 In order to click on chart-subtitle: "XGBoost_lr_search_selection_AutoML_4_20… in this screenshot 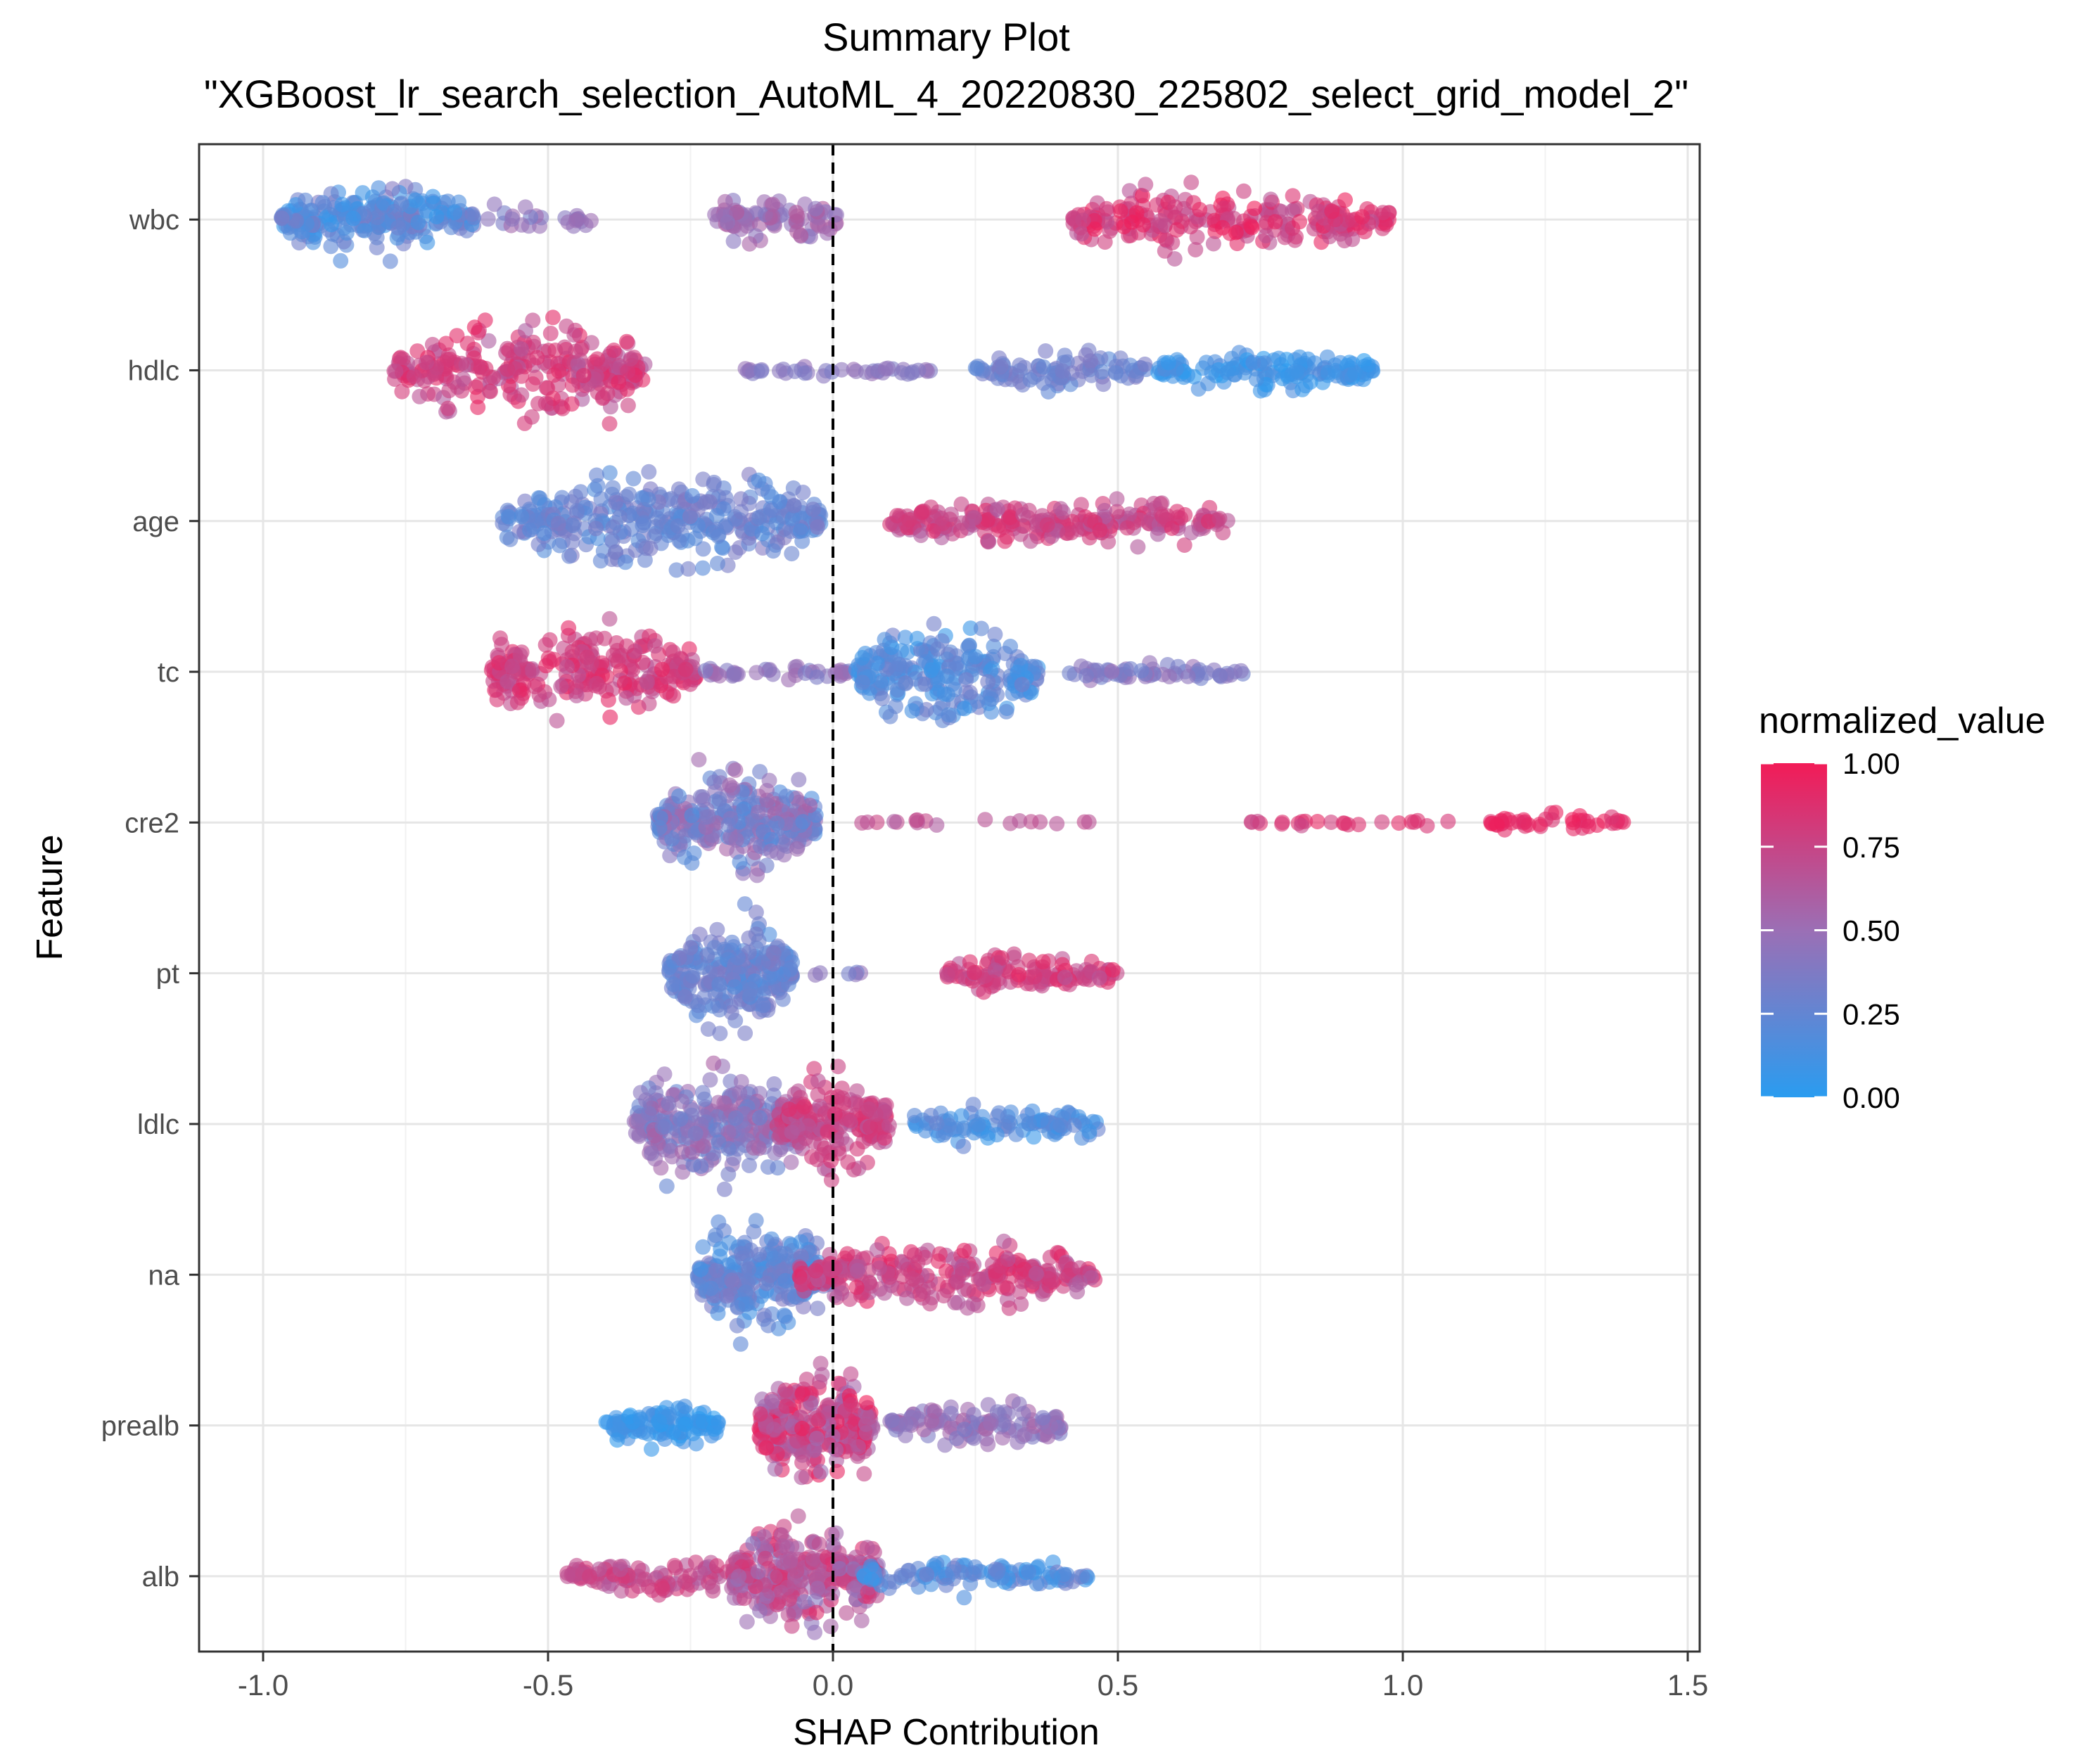, I will do `click(946, 94)`.